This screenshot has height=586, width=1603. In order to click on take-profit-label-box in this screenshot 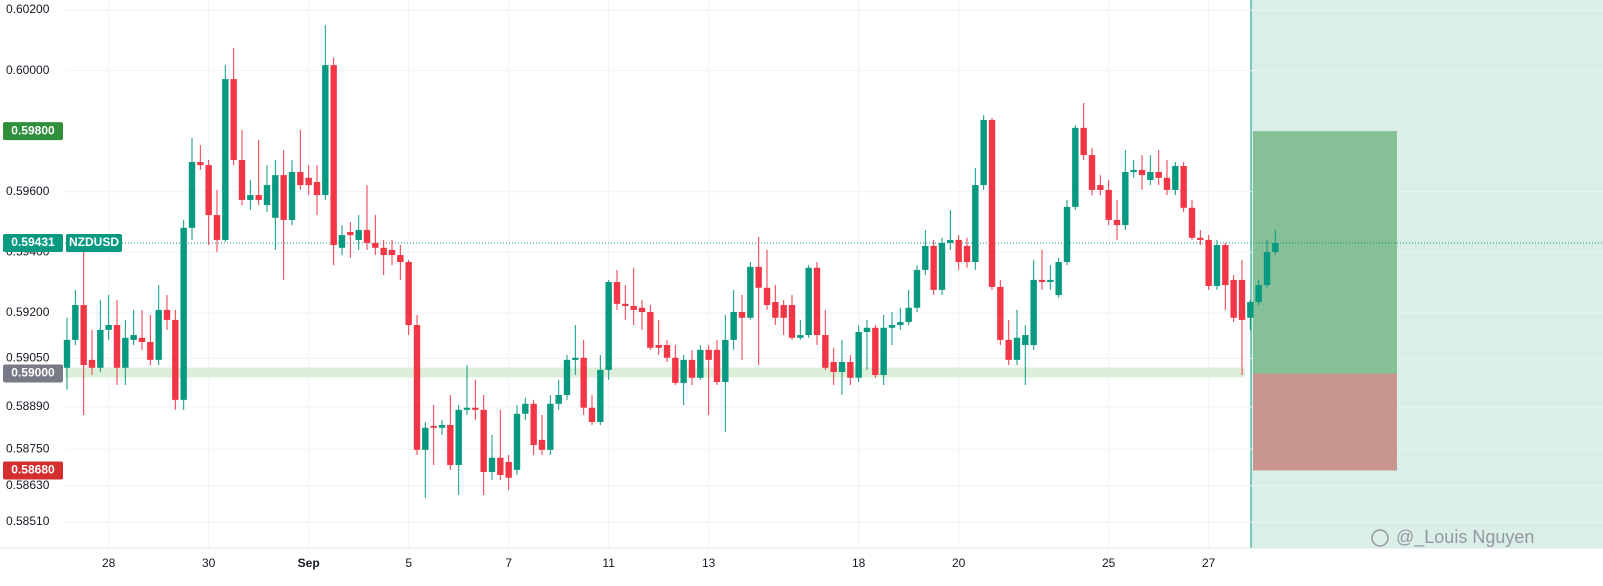, I will do `click(33, 131)`.